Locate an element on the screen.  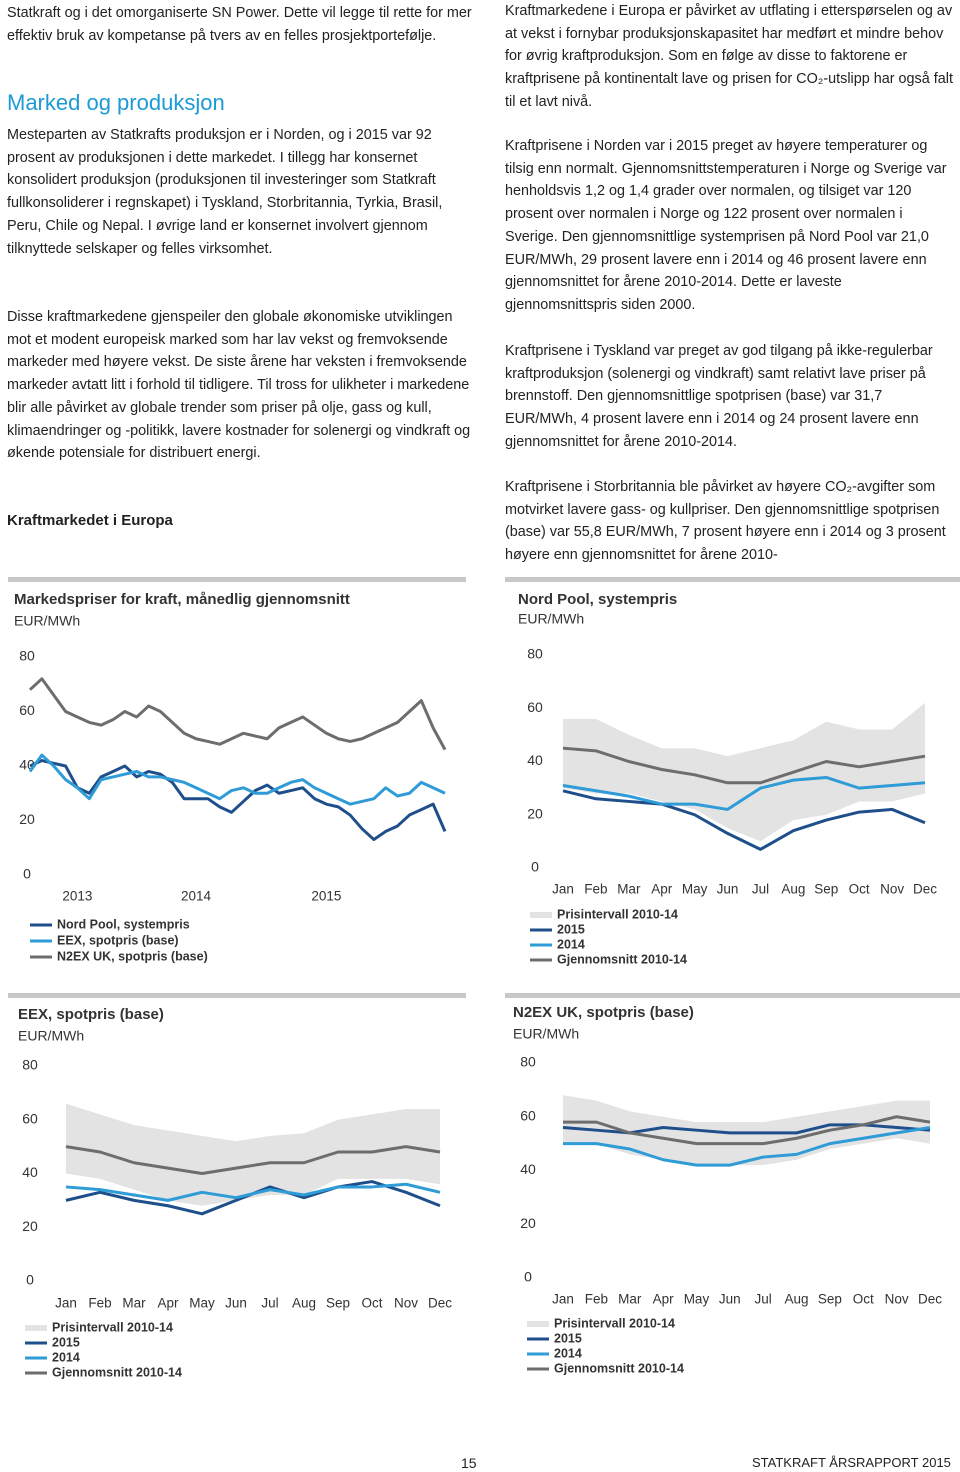
chart-title: N2EX UK, spotpris (base) is located at coordinates (603, 1012).